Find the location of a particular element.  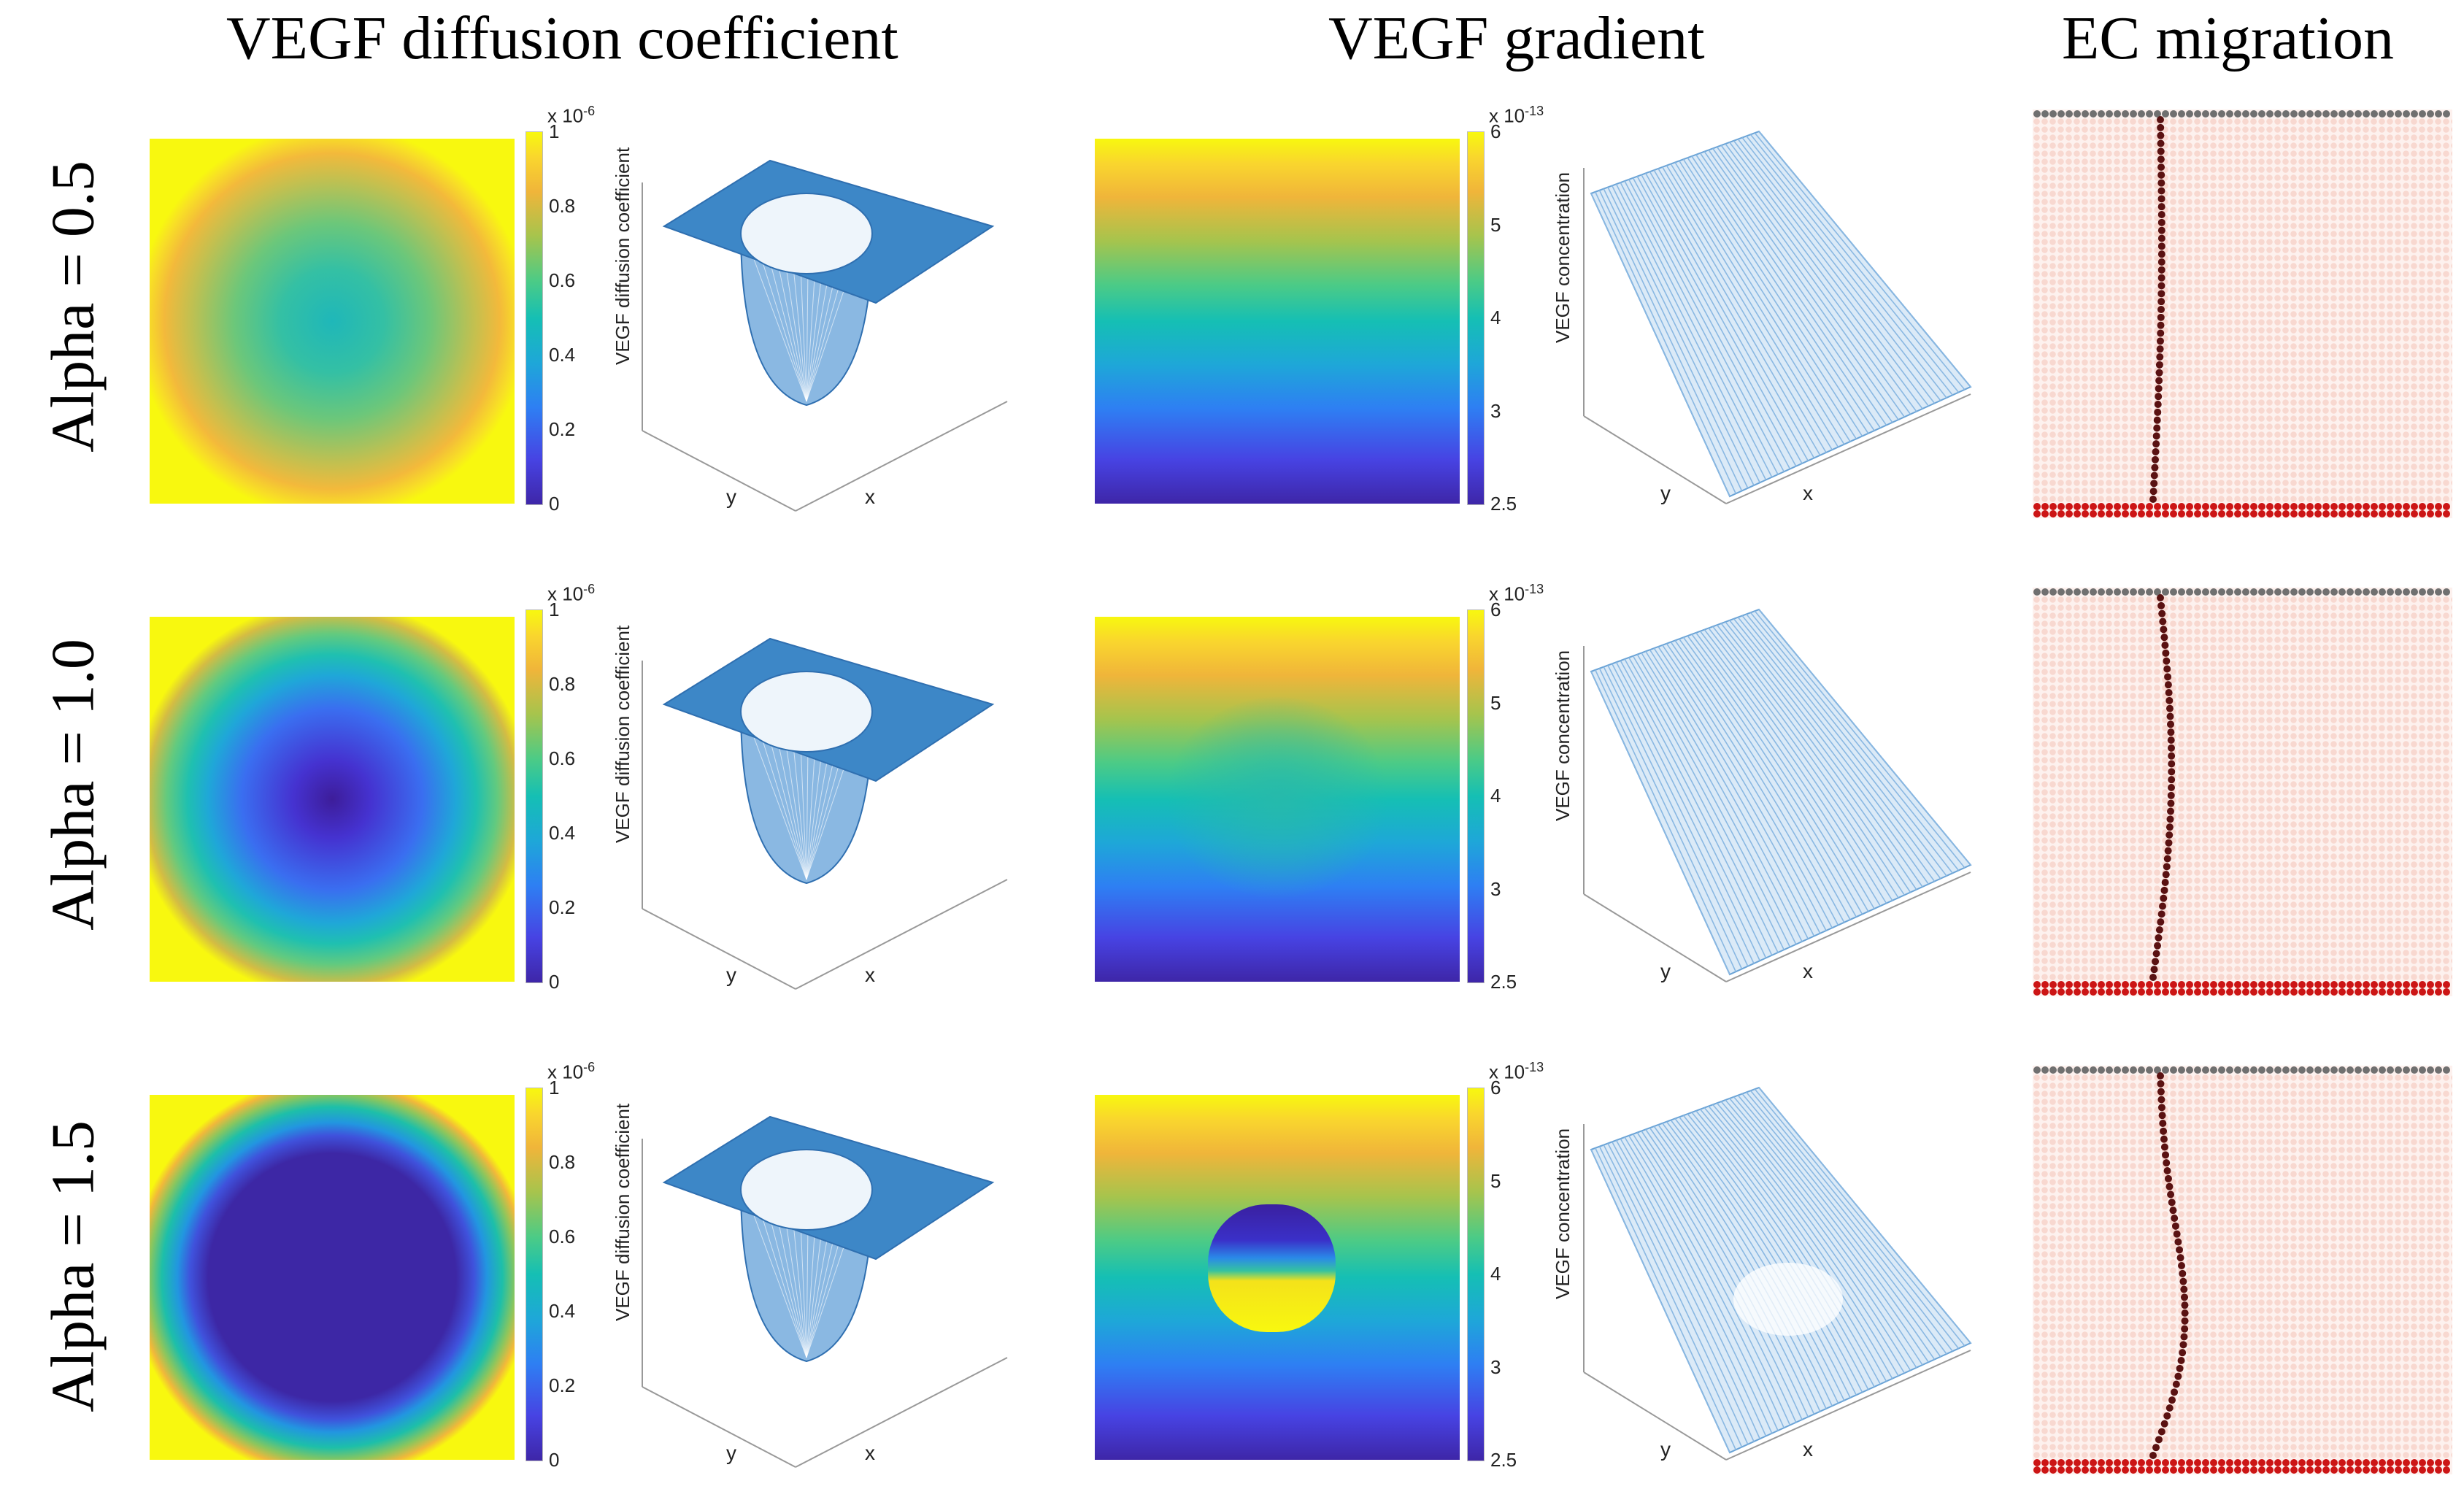

ec-migration-lattice is located at coordinates (2242, 313).